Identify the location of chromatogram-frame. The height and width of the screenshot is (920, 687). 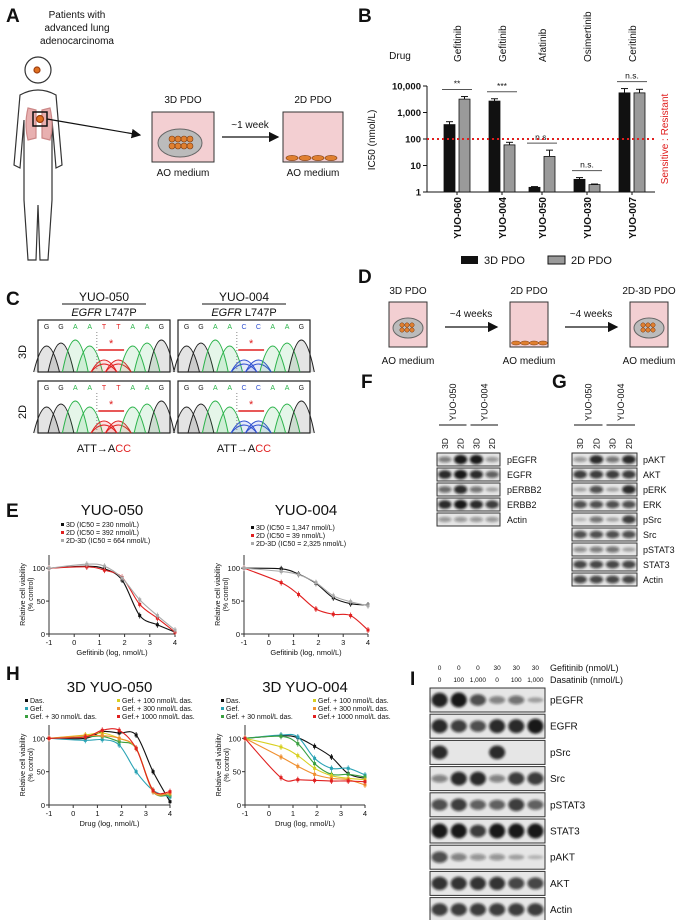
(244, 407).